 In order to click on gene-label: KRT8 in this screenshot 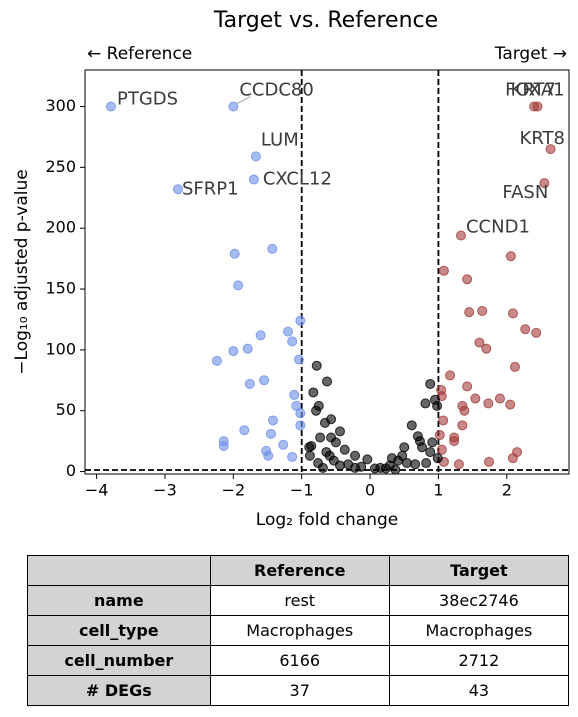, I will do `click(542, 138)`.